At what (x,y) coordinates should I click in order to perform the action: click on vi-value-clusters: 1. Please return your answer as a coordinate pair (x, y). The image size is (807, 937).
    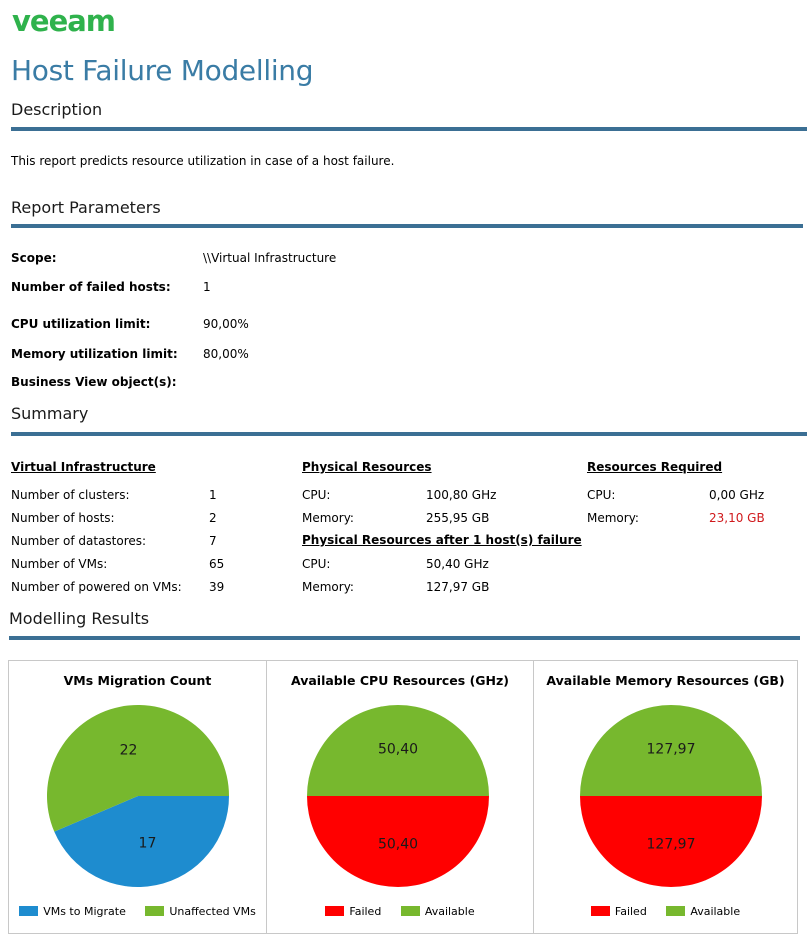
    Looking at the image, I should click on (213, 495).